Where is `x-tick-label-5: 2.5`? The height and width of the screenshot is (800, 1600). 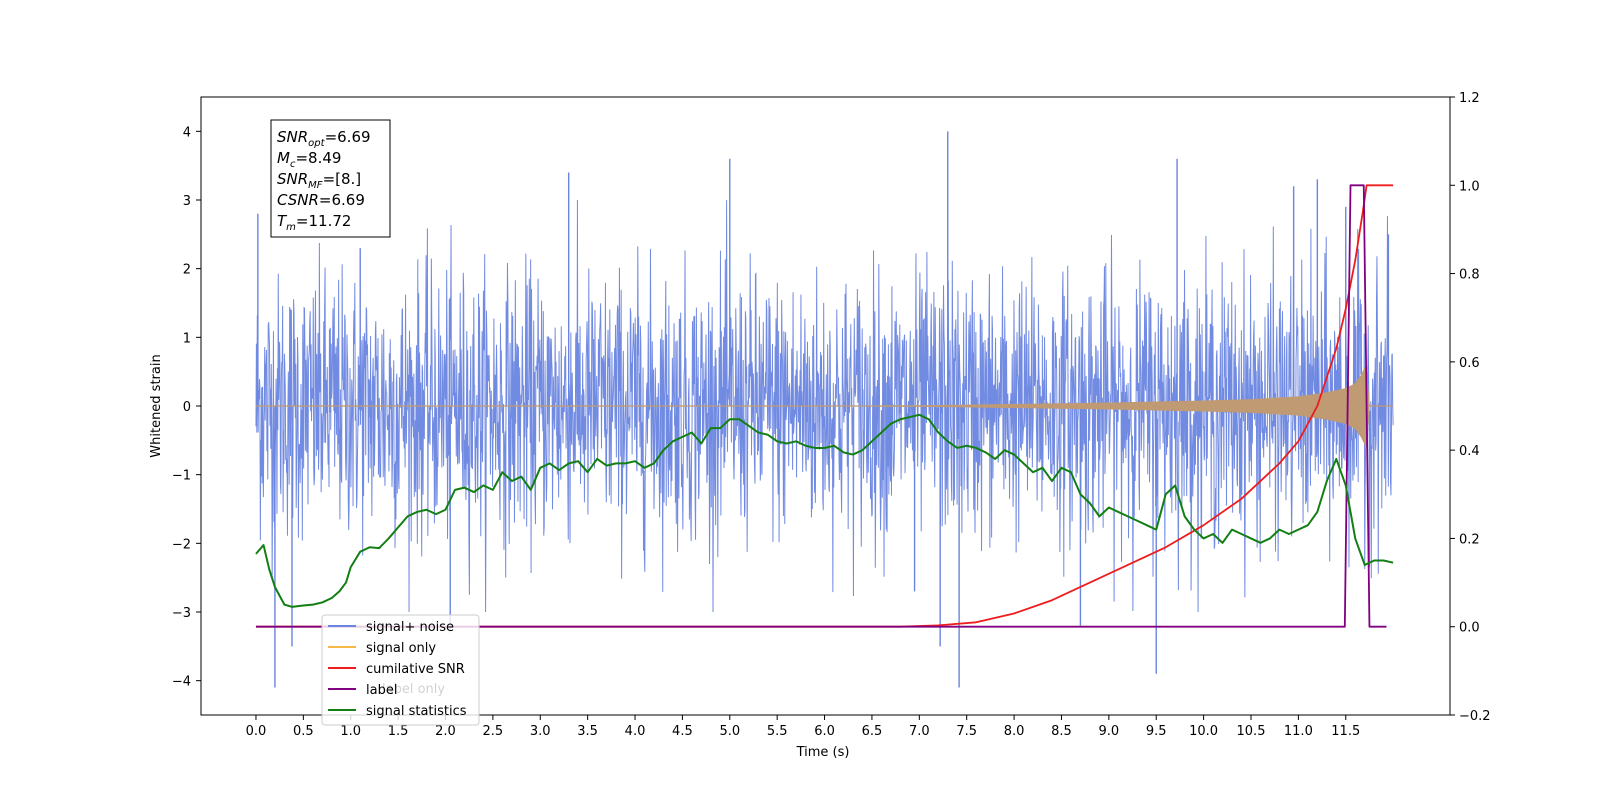 x-tick-label-5: 2.5 is located at coordinates (493, 731).